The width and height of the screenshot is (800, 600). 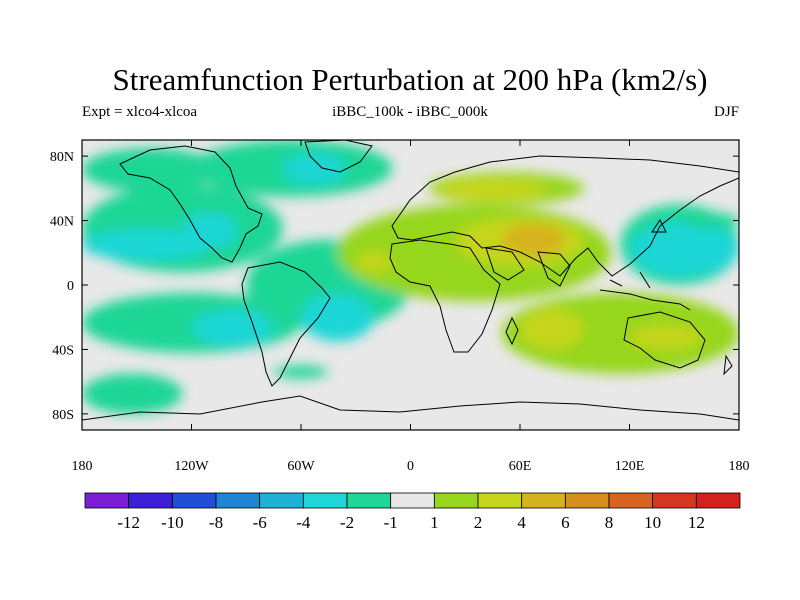 I want to click on coastline-maritime-continent, so click(x=645, y=291).